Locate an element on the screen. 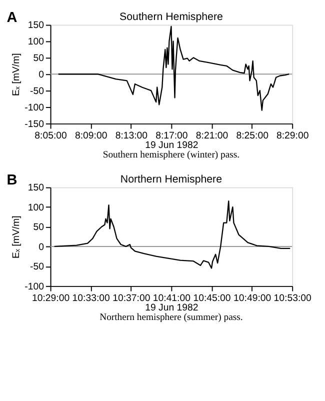 This screenshot has height=401, width=325. chart-title: Southern Hemisphere is located at coordinates (171, 16).